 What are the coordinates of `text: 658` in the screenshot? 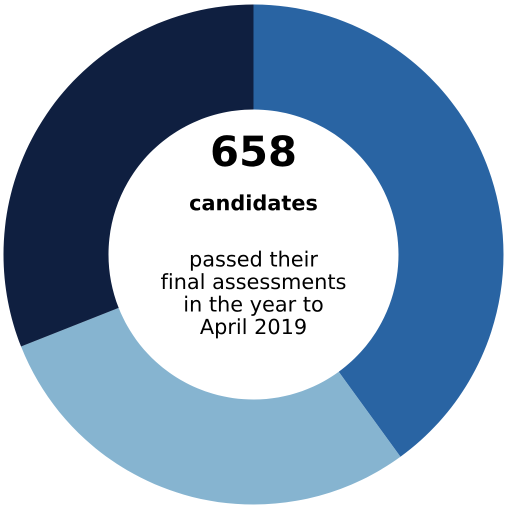 It's located at (253, 151).